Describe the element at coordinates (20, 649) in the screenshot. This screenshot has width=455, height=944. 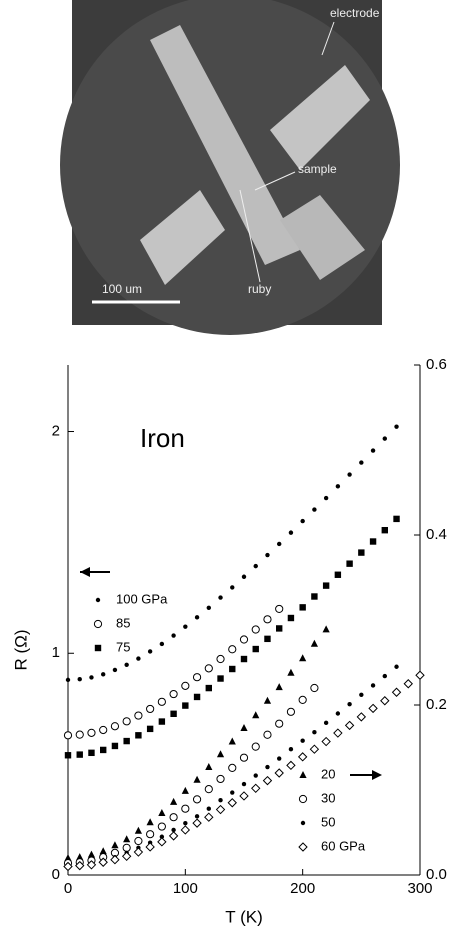
I see `y-axis-label: R (Ω)` at that location.